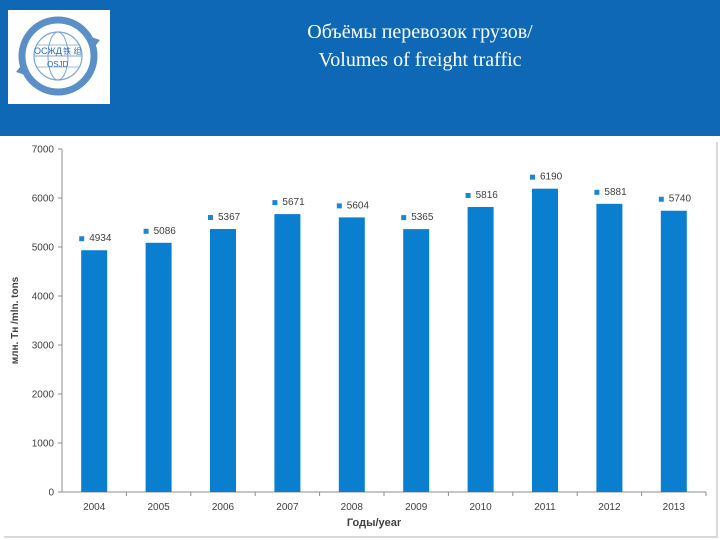  I want to click on data-label: 5671, so click(293, 202).